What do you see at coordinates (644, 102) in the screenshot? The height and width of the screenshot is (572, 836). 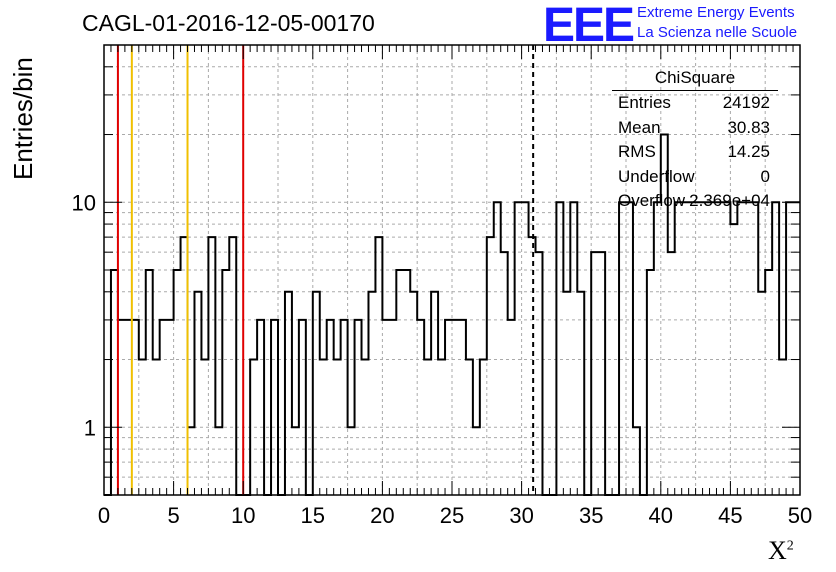 I see `stats-key: Entries` at bounding box center [644, 102].